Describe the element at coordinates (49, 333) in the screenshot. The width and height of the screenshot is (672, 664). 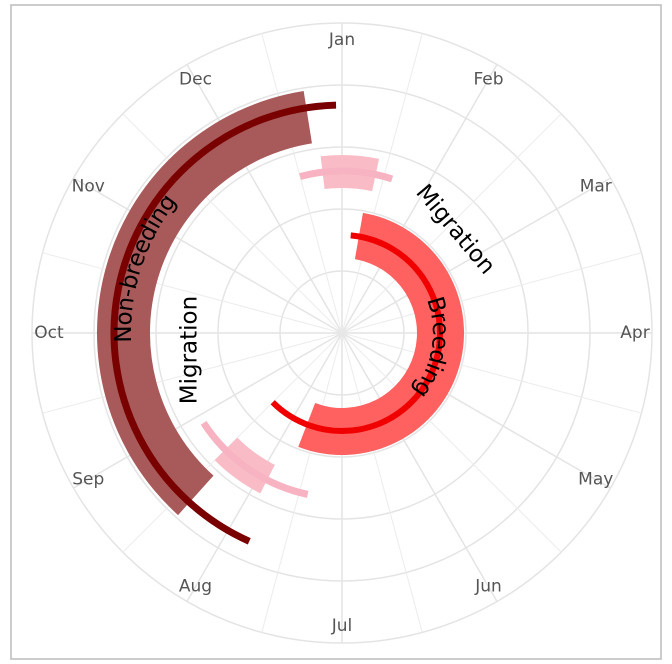
I see `month-label: Oct` at that location.